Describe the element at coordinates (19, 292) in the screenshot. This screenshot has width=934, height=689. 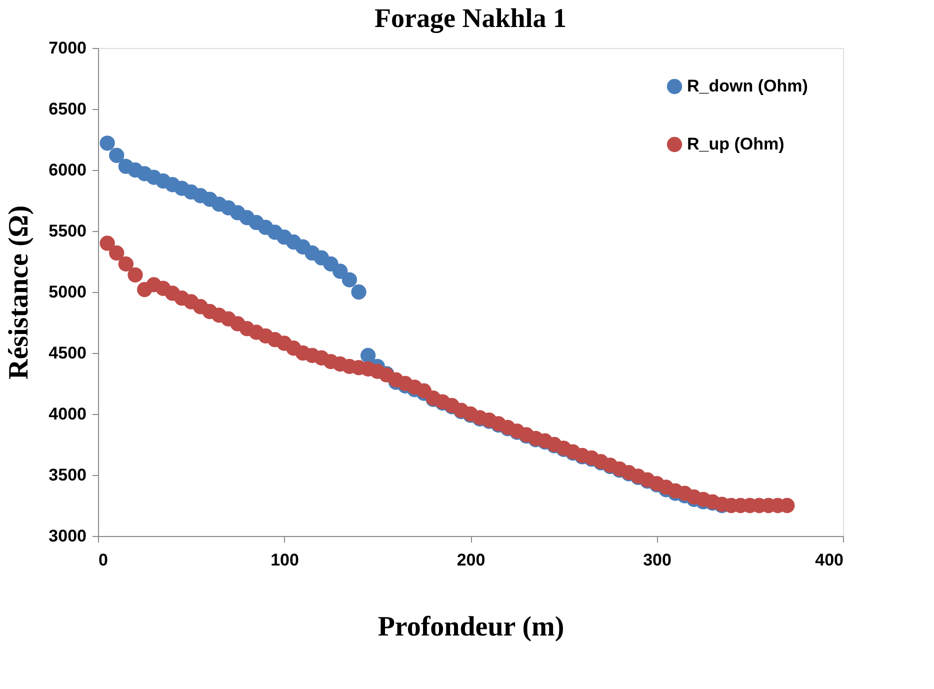
I see `y-axis-title: Résistance (Ω)` at that location.